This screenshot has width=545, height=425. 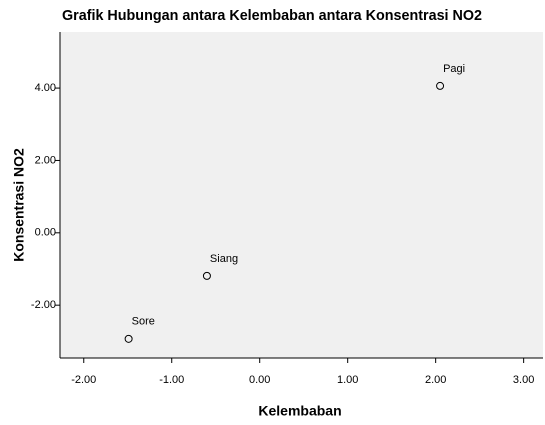 What do you see at coordinates (83, 380) in the screenshot?
I see `x-tick-label: -2.00` at bounding box center [83, 380].